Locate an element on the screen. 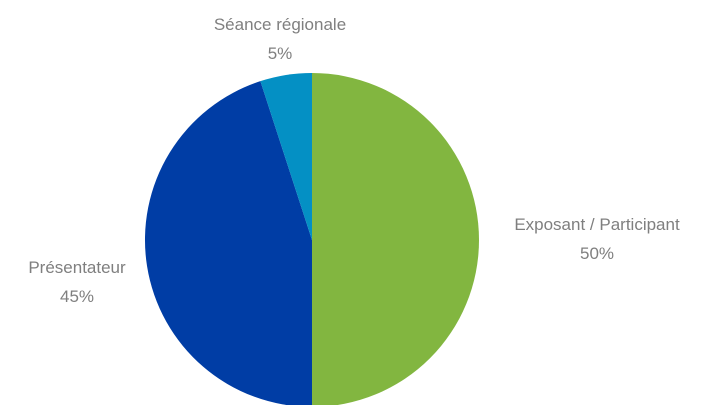 The height and width of the screenshot is (405, 709). slice-category-label: Exposant / Participant is located at coordinates (597, 224).